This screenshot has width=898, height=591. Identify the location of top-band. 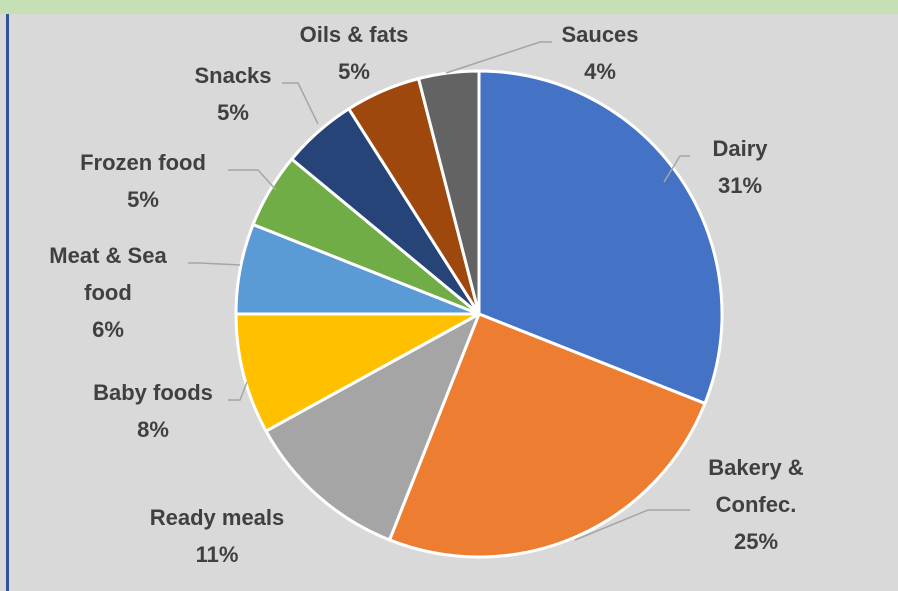
(449, 7).